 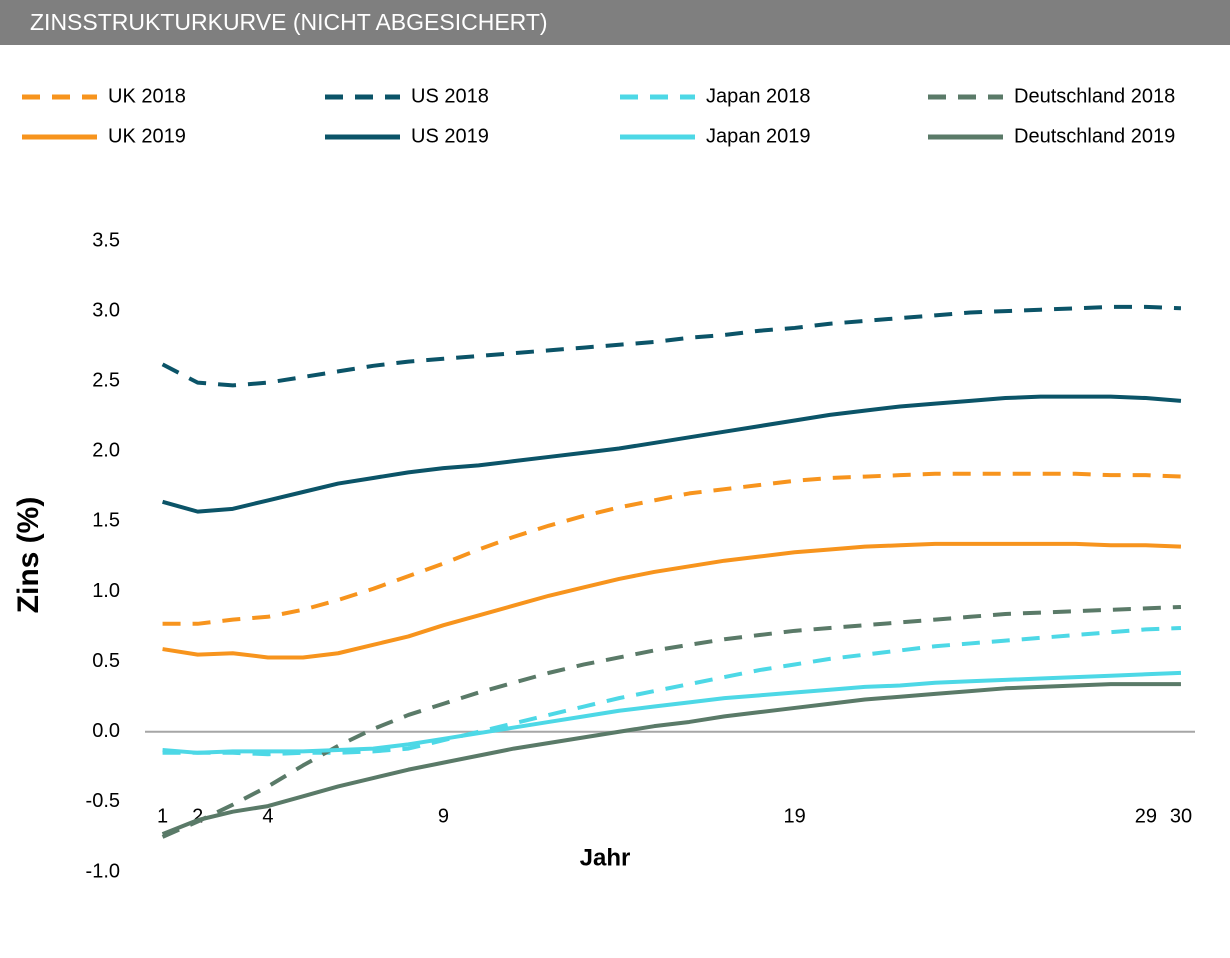 What do you see at coordinates (162, 816) in the screenshot?
I see `x-tick-label: 1` at bounding box center [162, 816].